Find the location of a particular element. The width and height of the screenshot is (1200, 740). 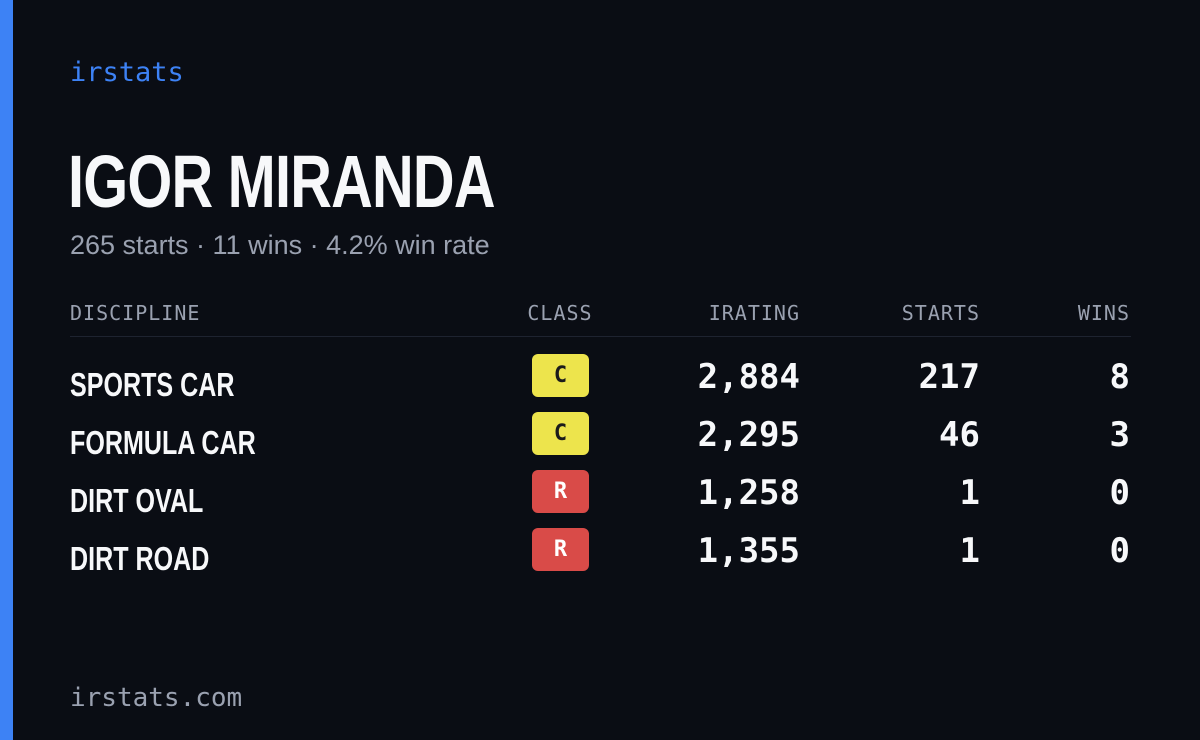

discipline-name: SPORTS CAR is located at coordinates (152, 384).